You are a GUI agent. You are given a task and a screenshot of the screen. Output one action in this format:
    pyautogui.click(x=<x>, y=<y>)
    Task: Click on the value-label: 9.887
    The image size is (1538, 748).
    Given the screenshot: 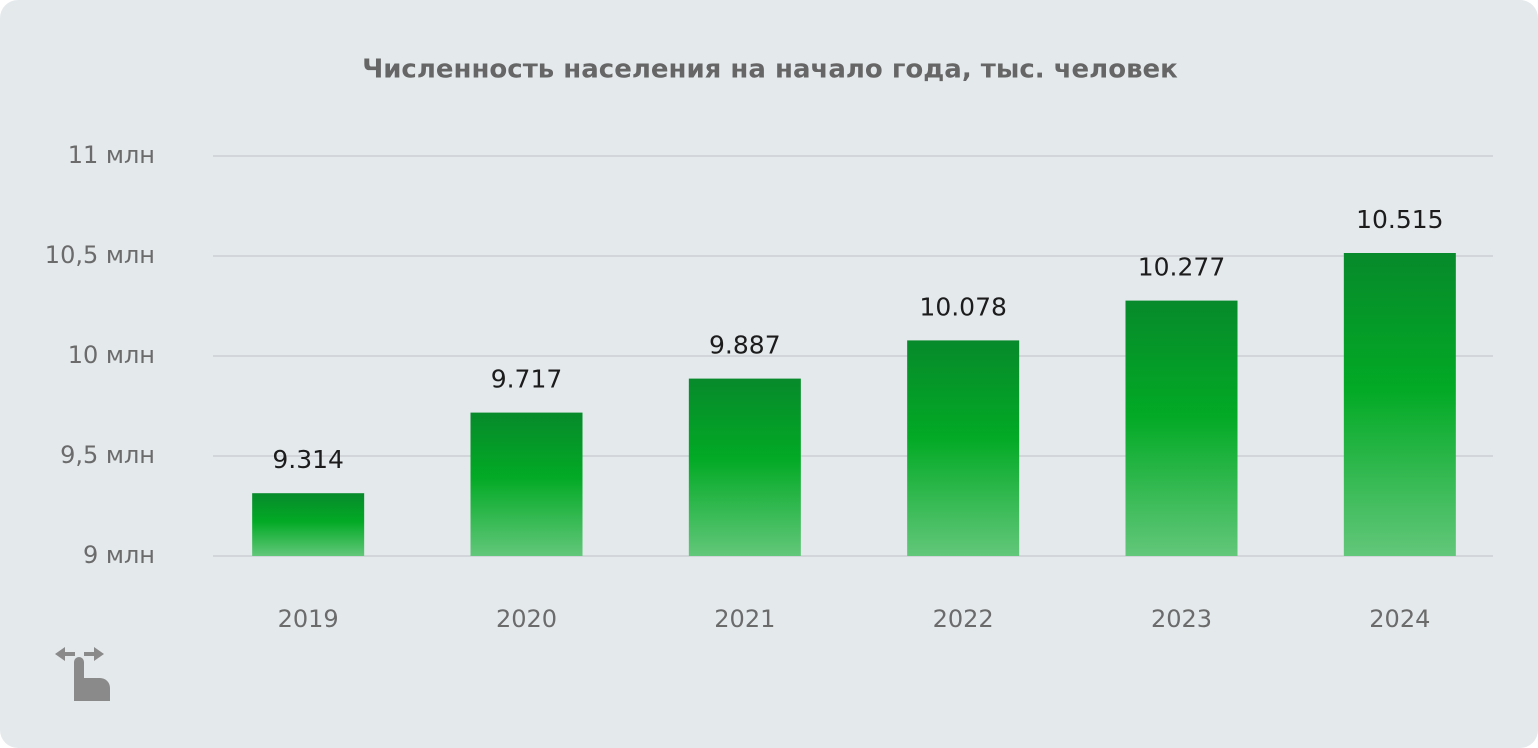 What is the action you would take?
    pyautogui.click(x=745, y=345)
    